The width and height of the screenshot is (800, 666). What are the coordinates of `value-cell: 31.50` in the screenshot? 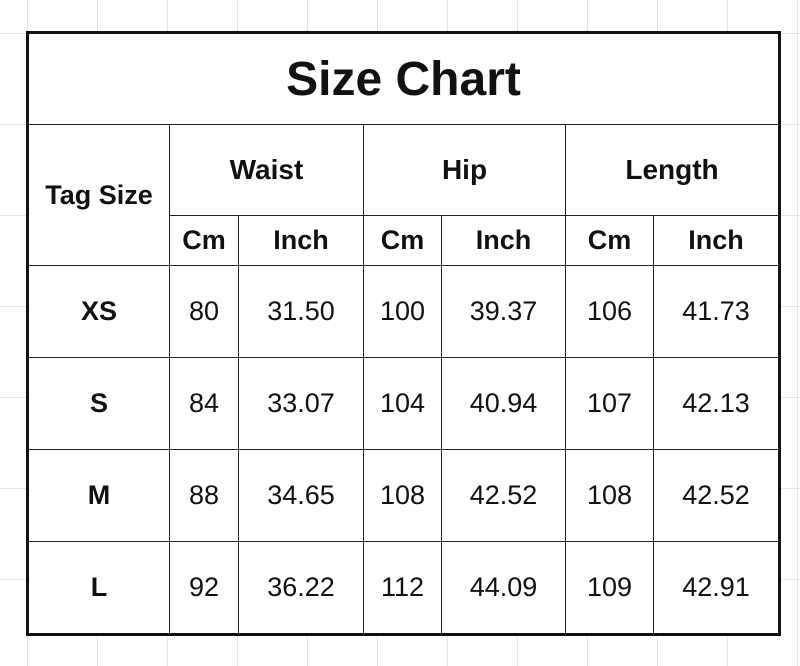 It's located at (301, 311).